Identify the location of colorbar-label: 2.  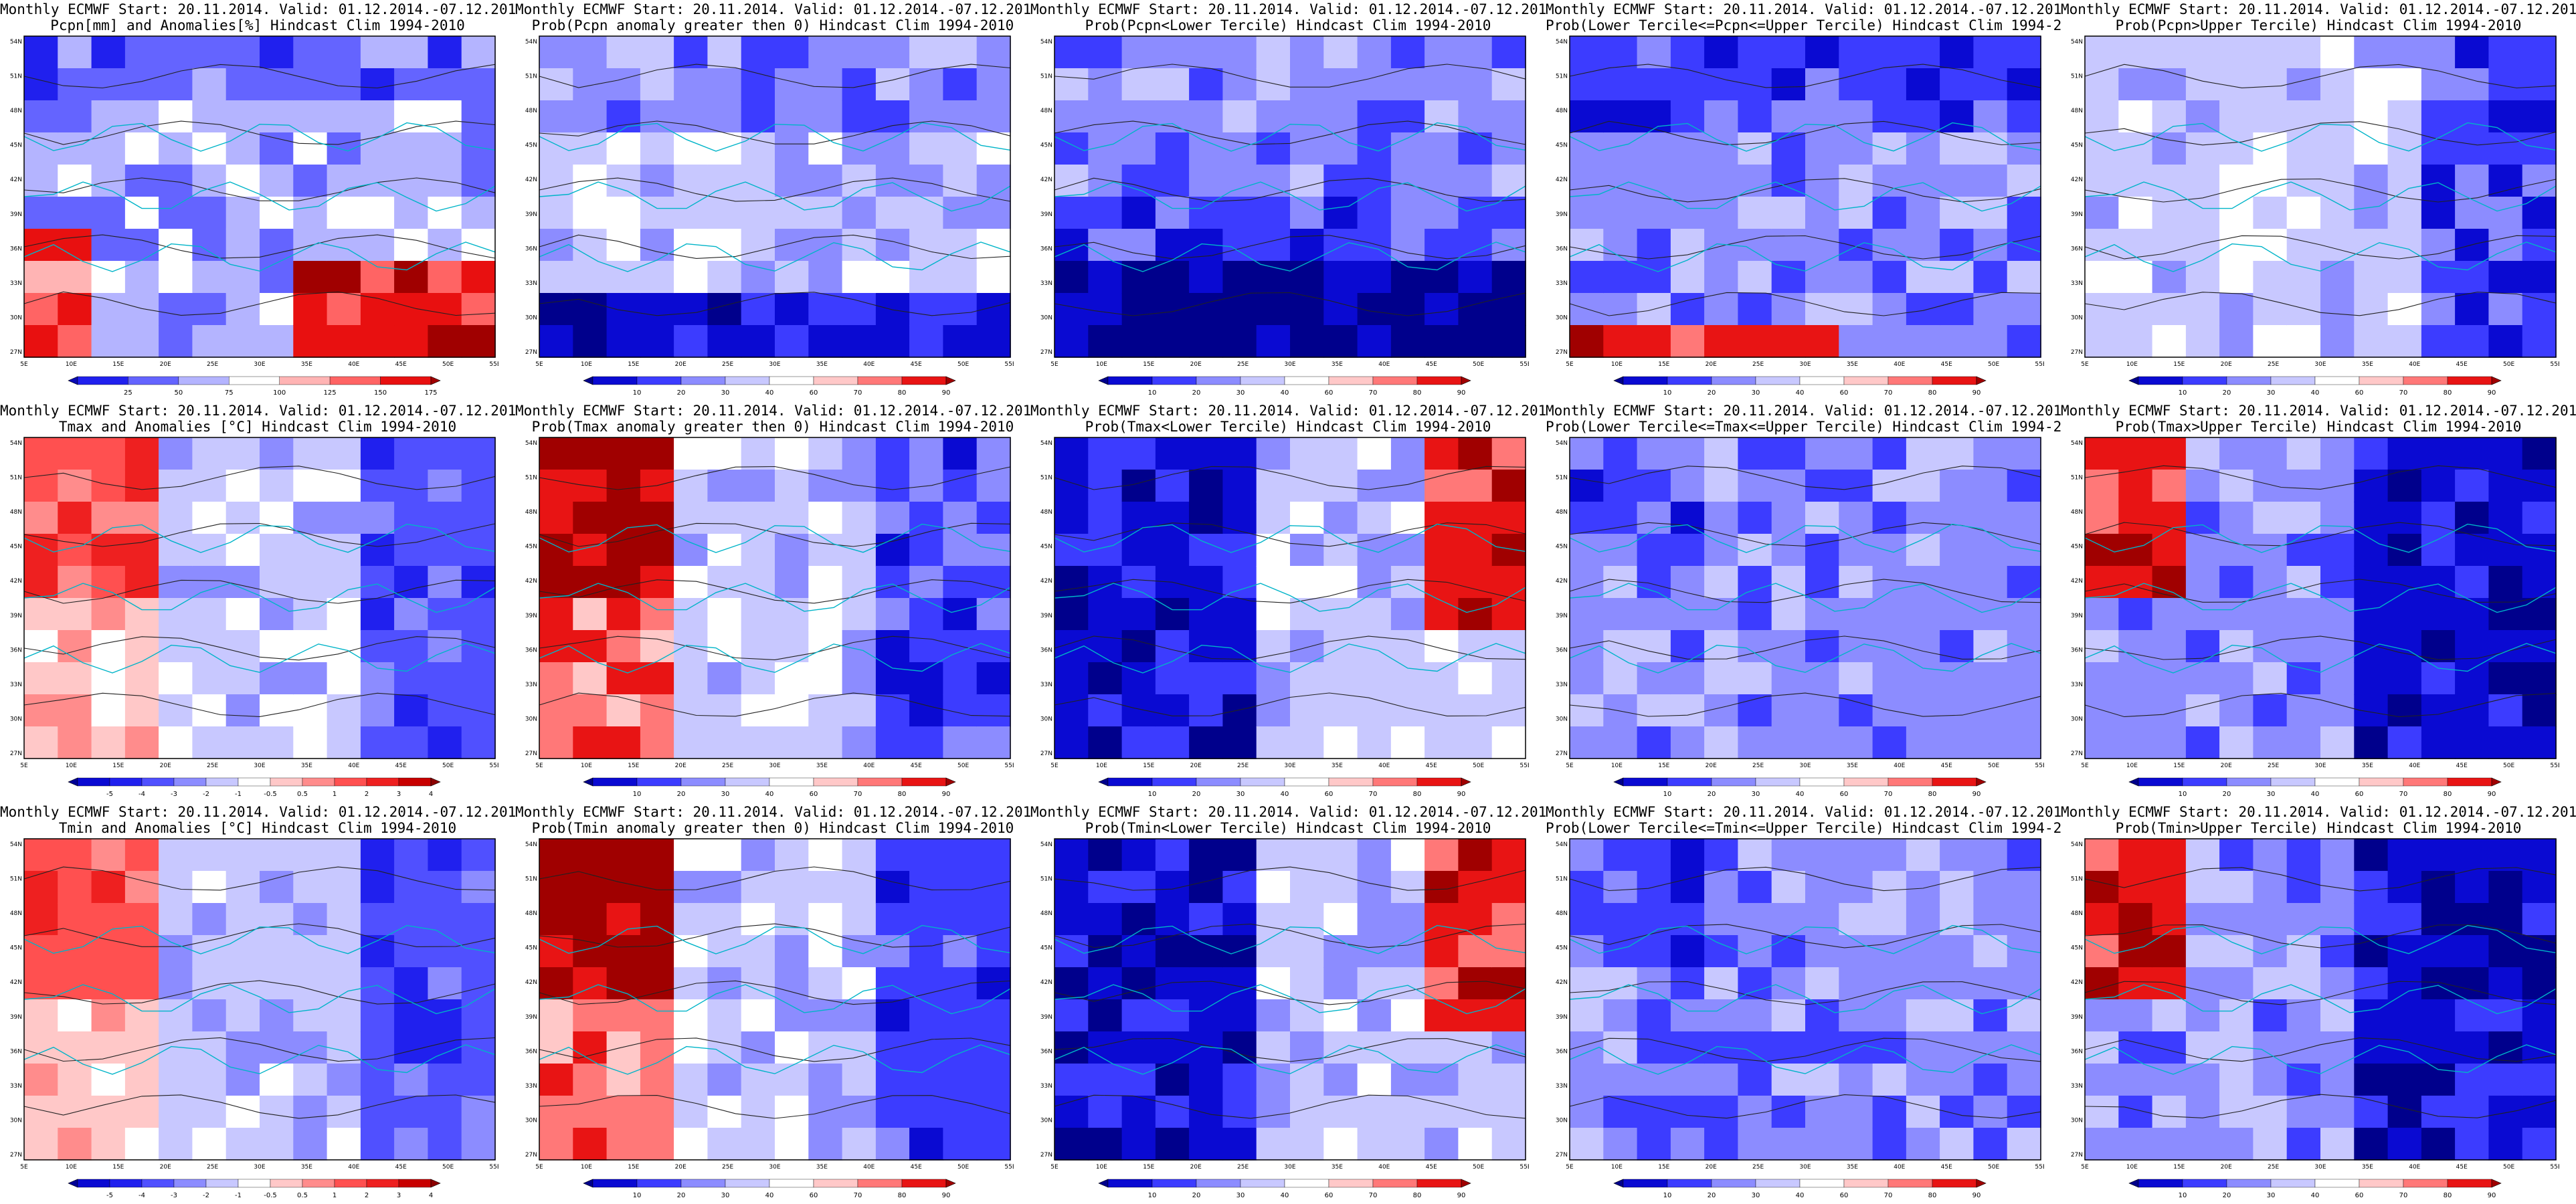
(367, 1195).